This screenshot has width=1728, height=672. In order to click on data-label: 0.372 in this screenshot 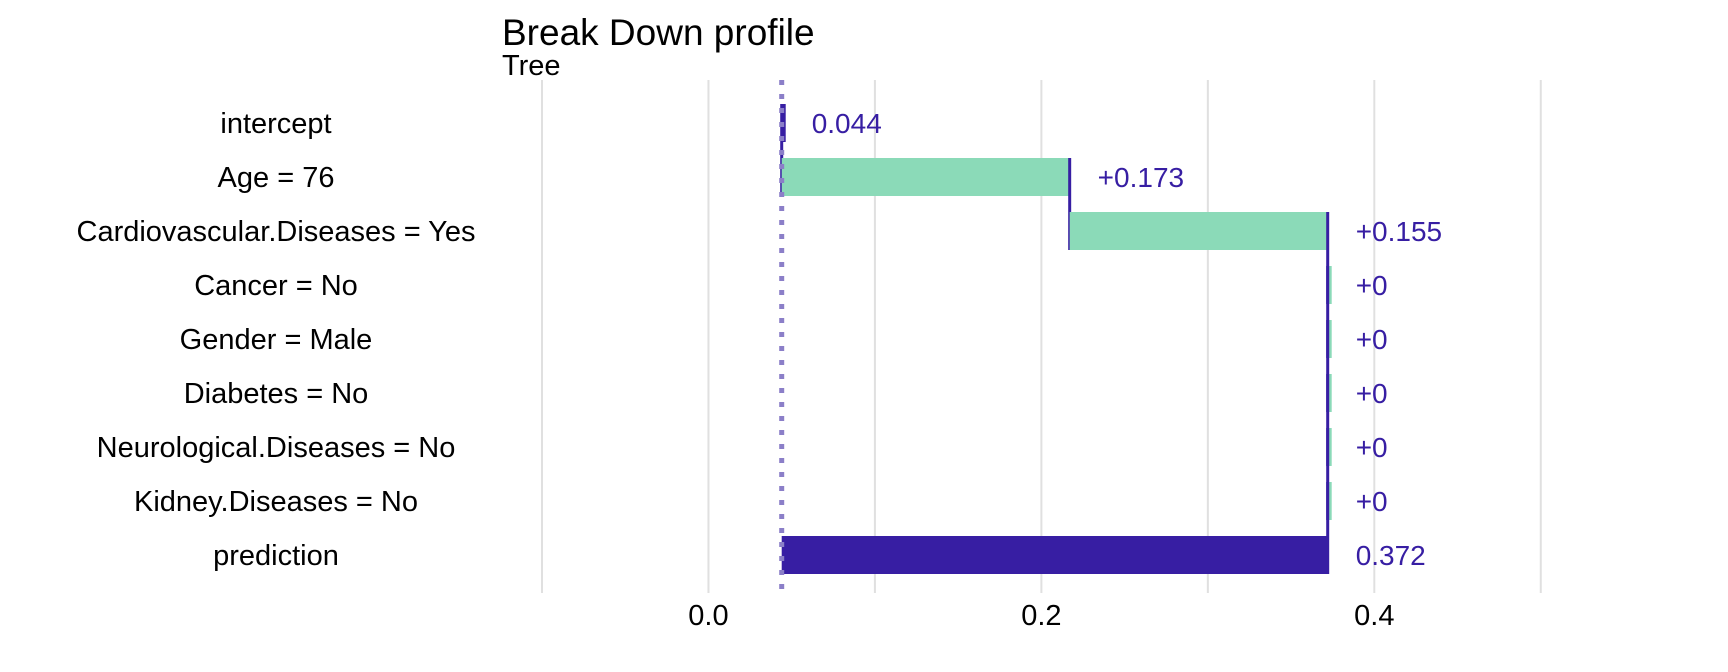, I will do `click(1391, 555)`.